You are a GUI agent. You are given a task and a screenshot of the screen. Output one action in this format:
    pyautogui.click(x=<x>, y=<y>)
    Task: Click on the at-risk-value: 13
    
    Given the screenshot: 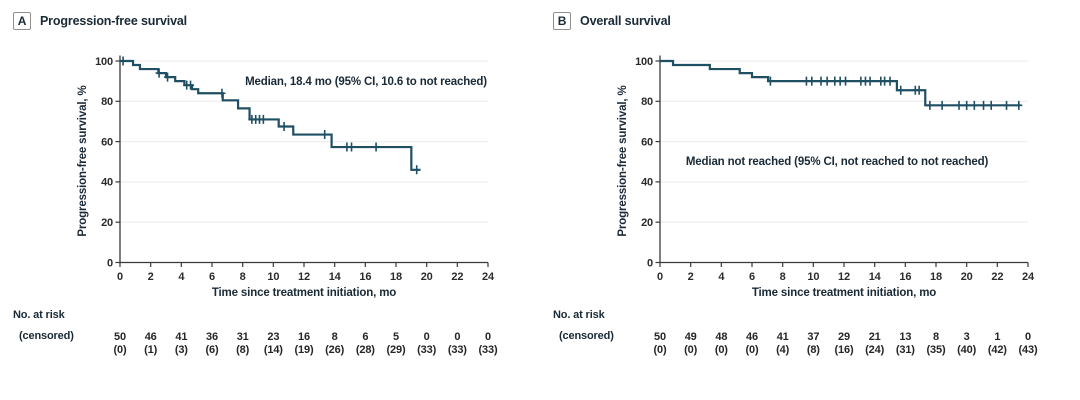 What is the action you would take?
    pyautogui.click(x=905, y=337)
    